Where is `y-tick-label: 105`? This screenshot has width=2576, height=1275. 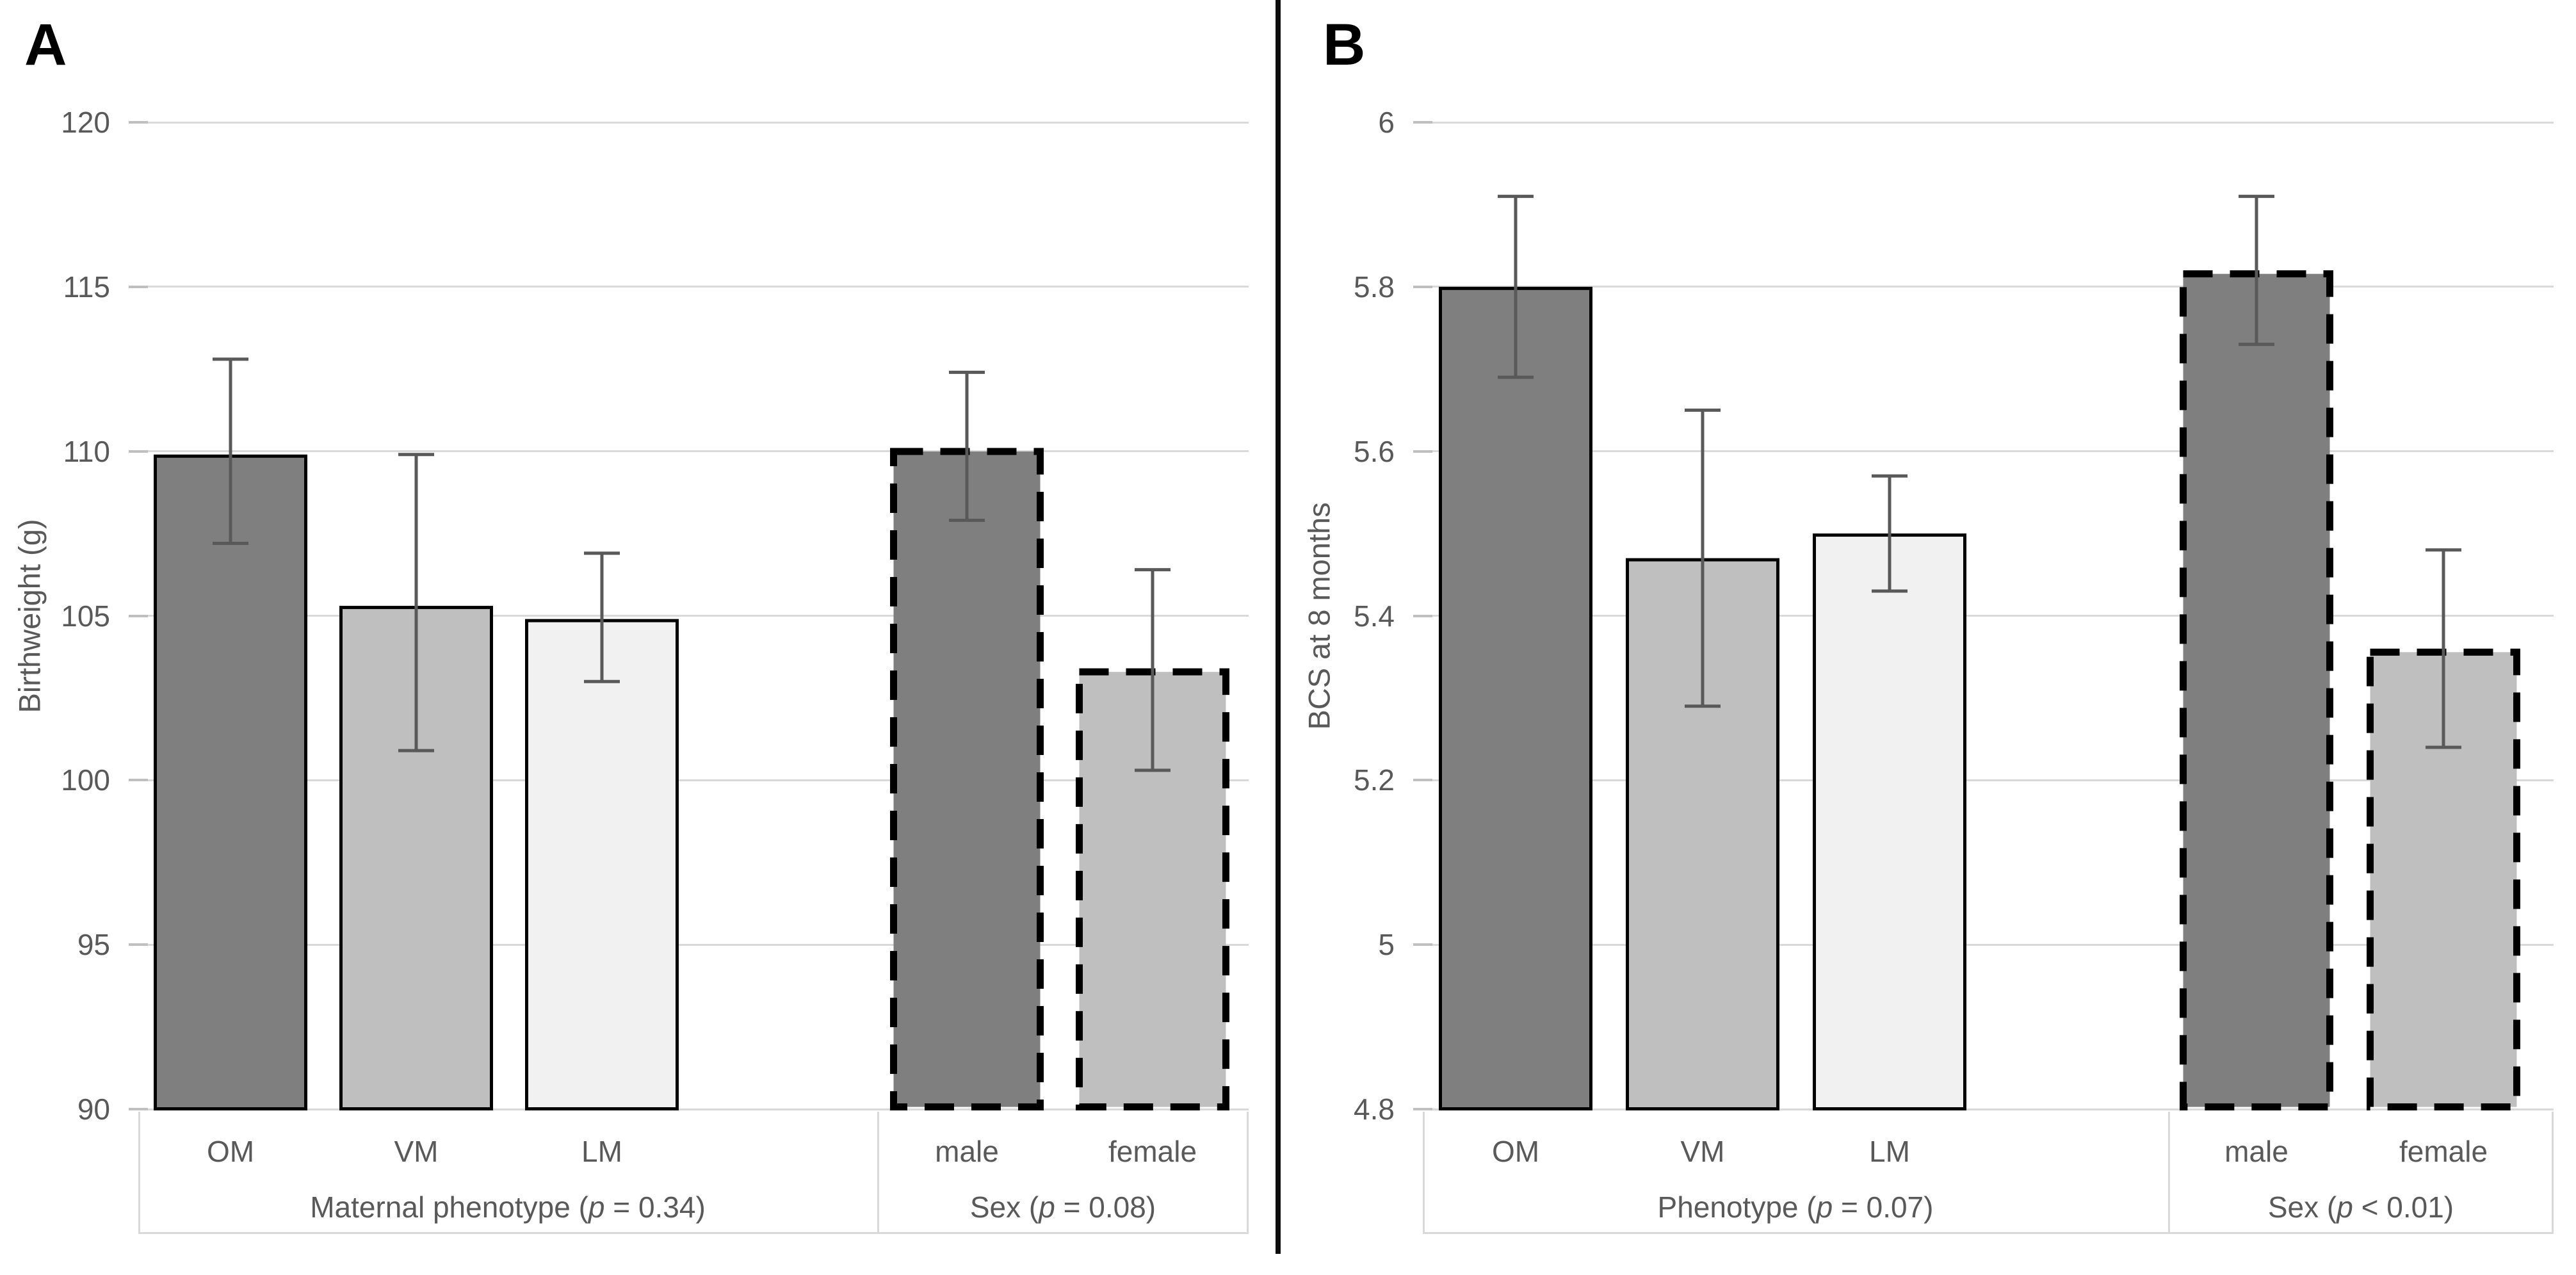 y-tick-label: 105 is located at coordinates (85, 616).